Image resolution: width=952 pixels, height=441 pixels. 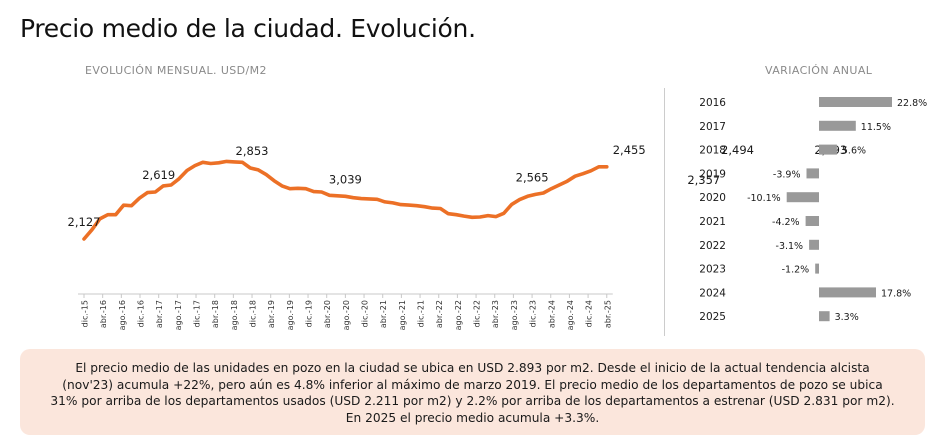 What do you see at coordinates (141, 313) in the screenshot?
I see `x-tick-label: dic.-16` at bounding box center [141, 313].